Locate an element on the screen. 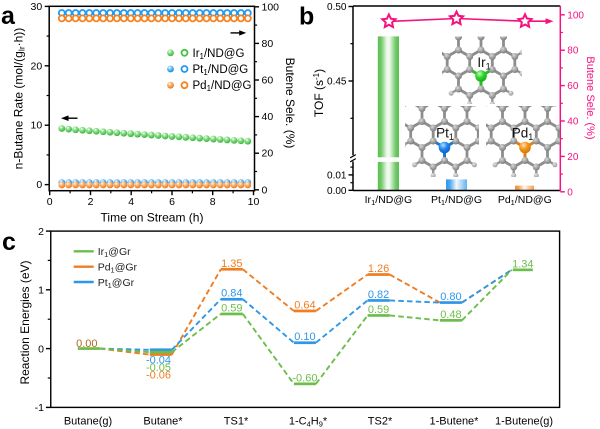 The image size is (600, 429). svg-text: 1 is located at coordinates (41, 291).